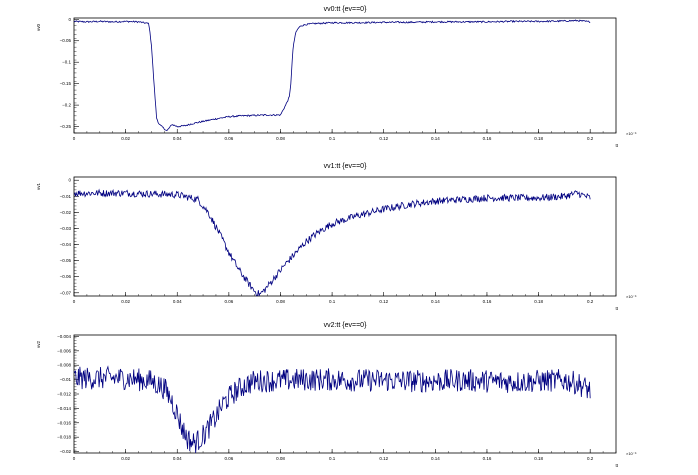 This screenshot has width=698, height=475. What do you see at coordinates (64, 408) in the screenshot?
I see `y-tick-label: −0.014` at bounding box center [64, 408].